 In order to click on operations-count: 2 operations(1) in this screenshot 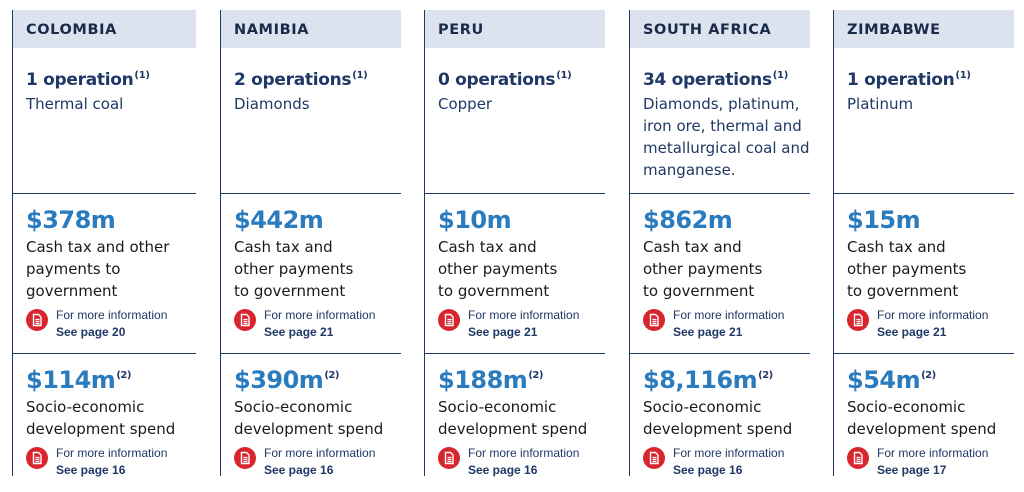, I will do `click(301, 80)`.